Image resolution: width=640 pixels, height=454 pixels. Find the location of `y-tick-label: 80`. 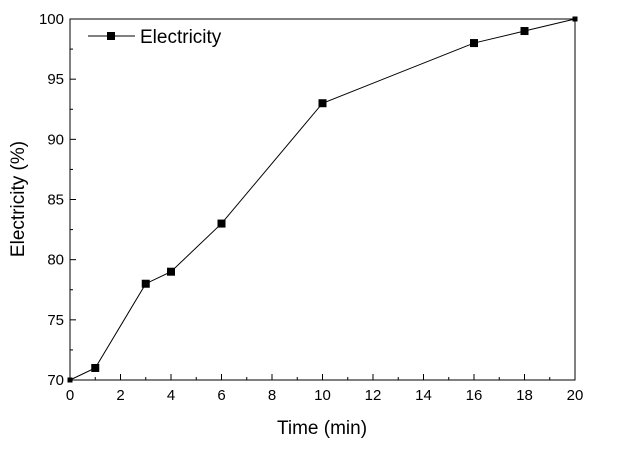

y-tick-label: 80 is located at coordinates (55, 260).